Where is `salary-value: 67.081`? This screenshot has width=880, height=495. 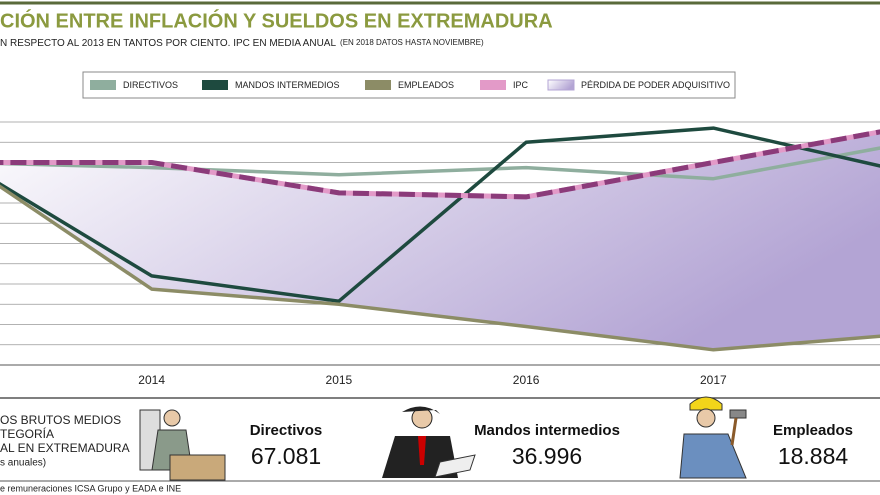 salary-value: 67.081 is located at coordinates (286, 456).